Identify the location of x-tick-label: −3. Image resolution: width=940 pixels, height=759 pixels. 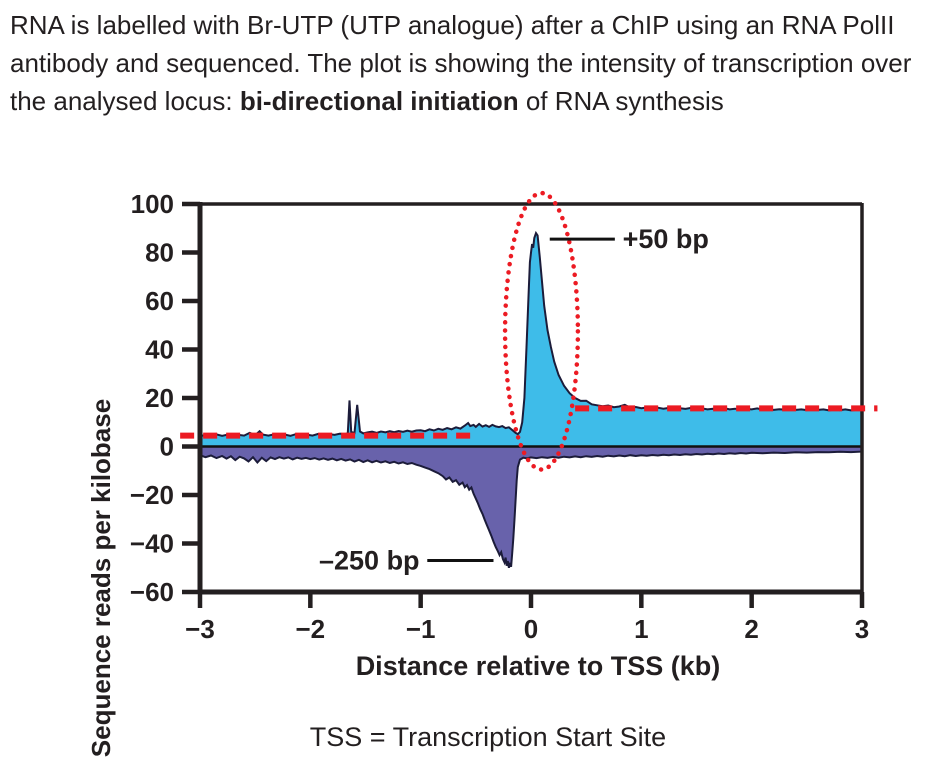
(200, 629).